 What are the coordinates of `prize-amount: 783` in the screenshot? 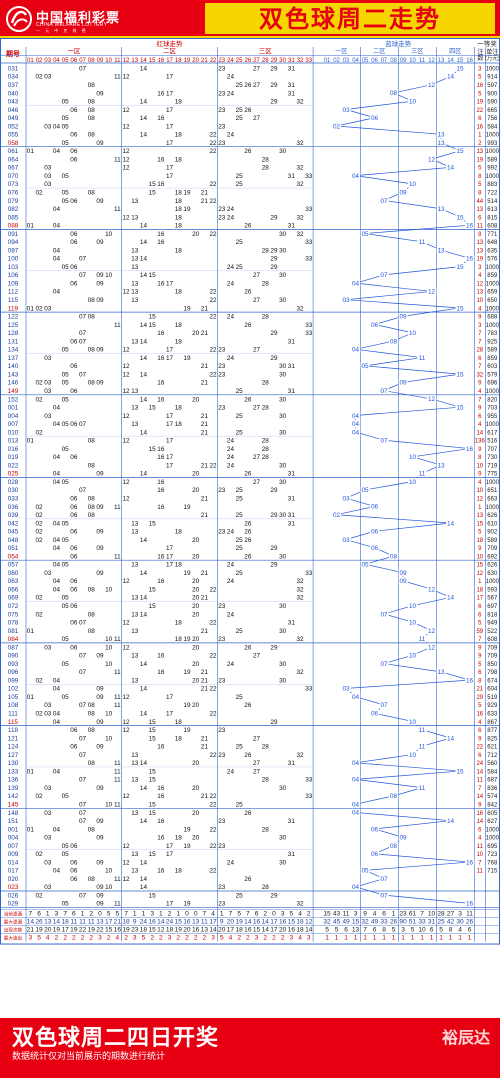 It's located at (492, 334).